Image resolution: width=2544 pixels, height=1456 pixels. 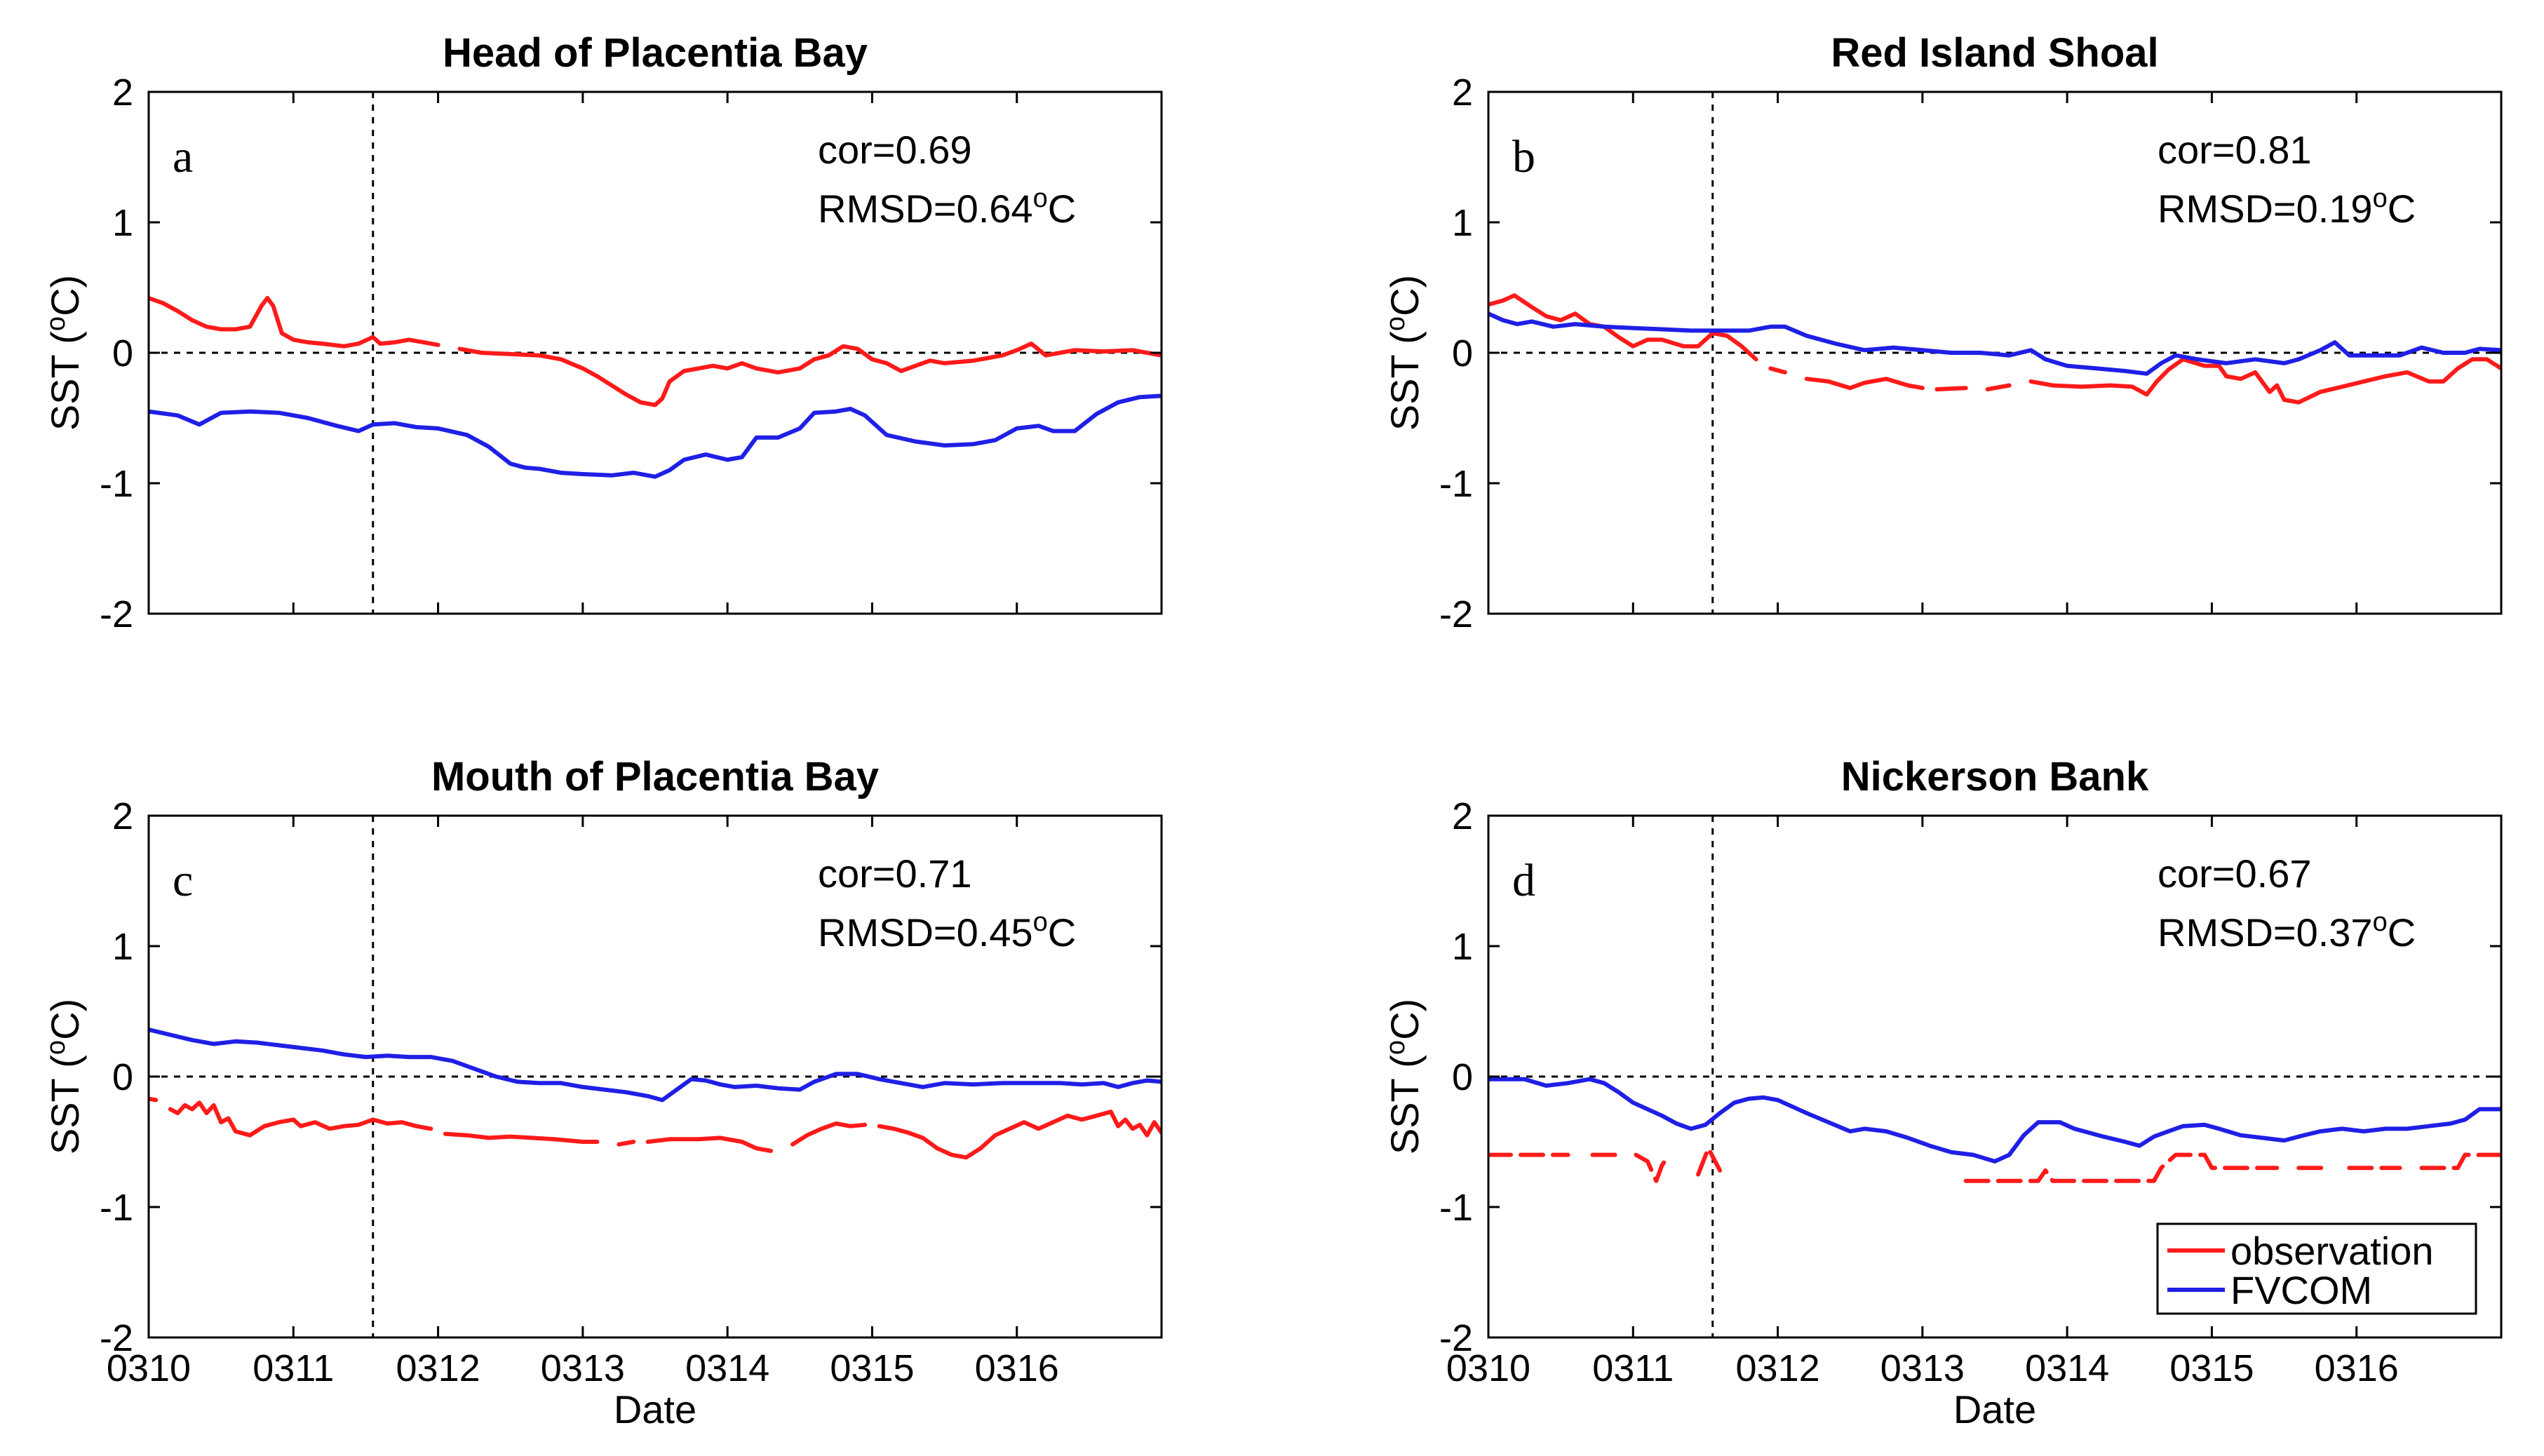 I want to click on rmsd-value: RMSD=0.37, so click(x=2265, y=932).